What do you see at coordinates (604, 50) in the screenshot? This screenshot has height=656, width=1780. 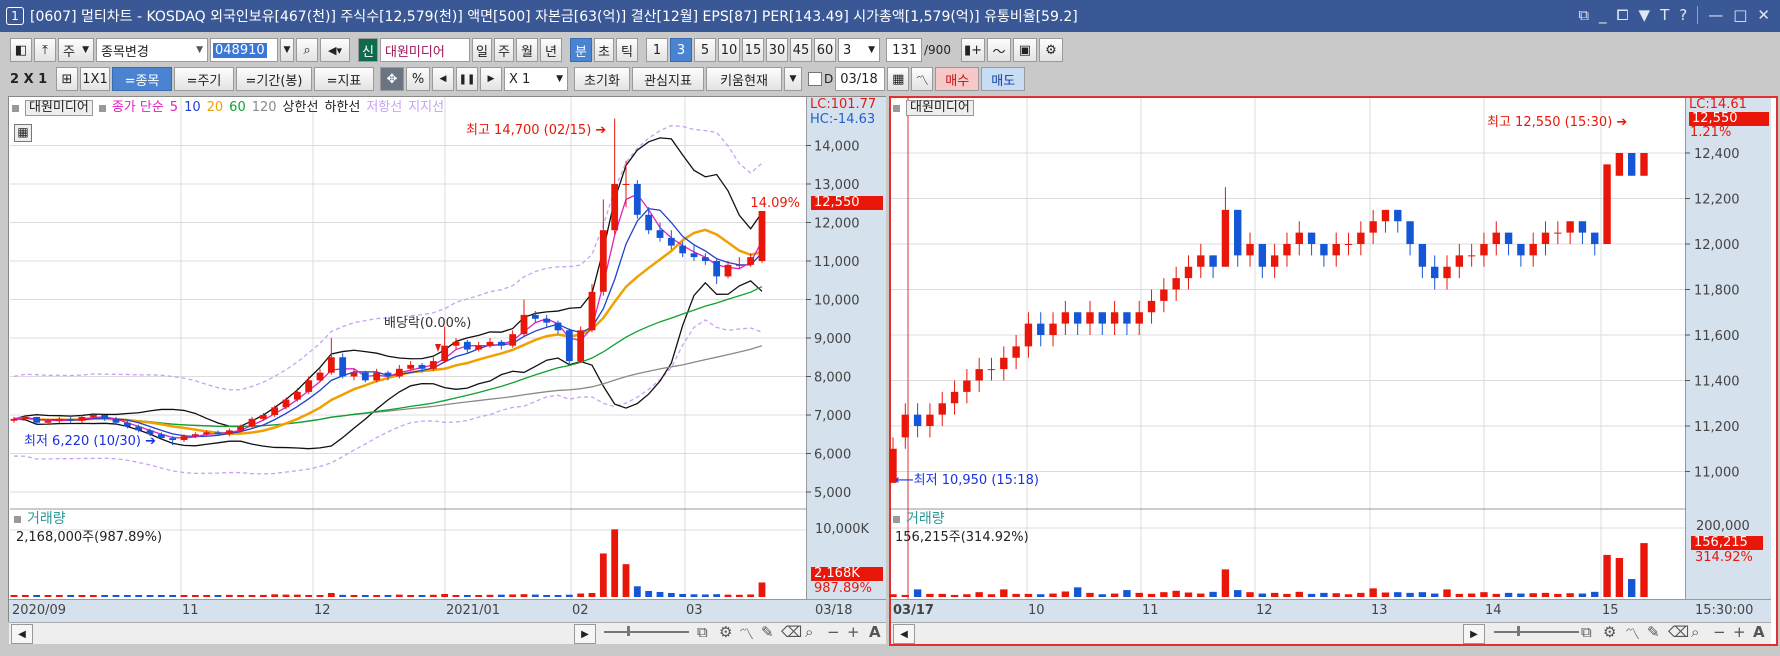 I see `period-second: 초` at bounding box center [604, 50].